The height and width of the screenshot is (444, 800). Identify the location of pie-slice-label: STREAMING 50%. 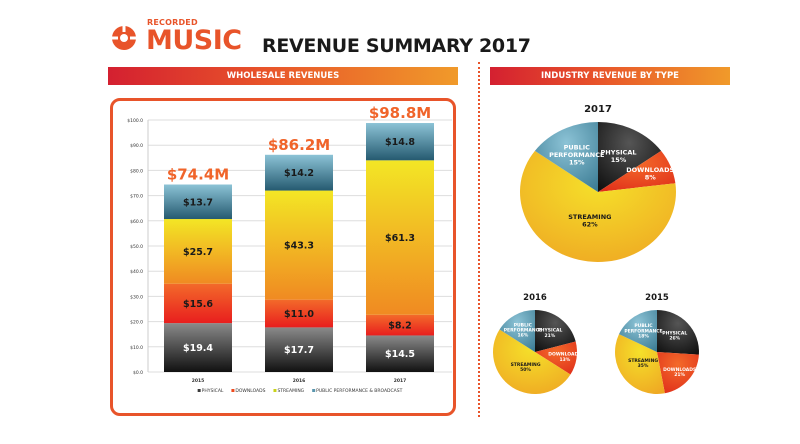
(526, 367).